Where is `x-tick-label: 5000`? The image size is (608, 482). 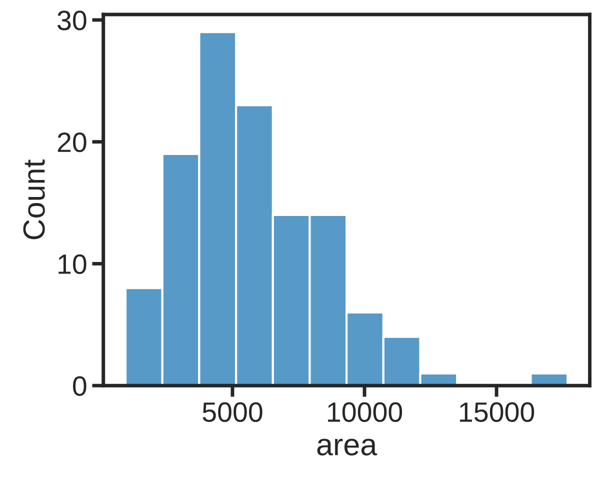
x-tick-label: 5000 is located at coordinates (232, 412).